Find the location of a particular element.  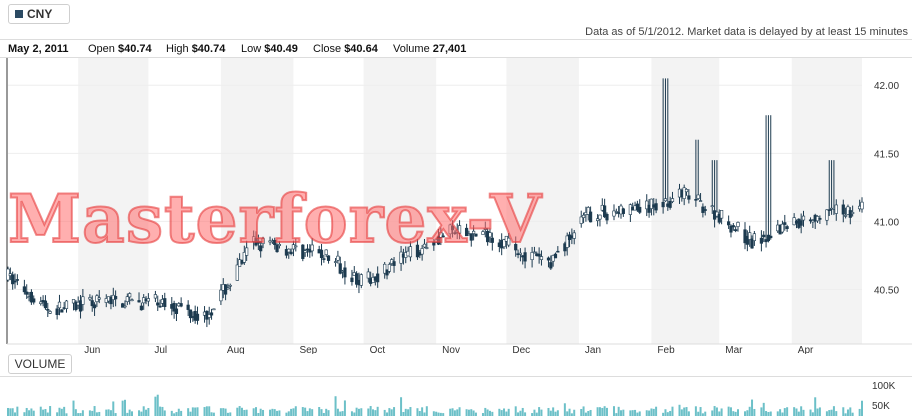

x-tick-label: Jan is located at coordinates (593, 349).